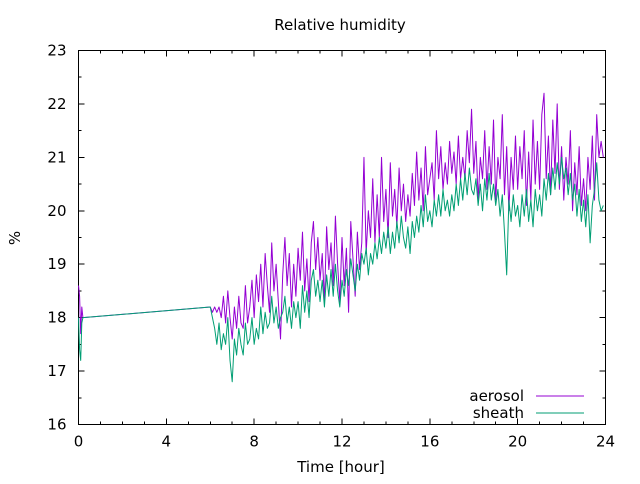 This screenshot has width=640, height=484. I want to click on x-tick-label: 16, so click(429, 442).